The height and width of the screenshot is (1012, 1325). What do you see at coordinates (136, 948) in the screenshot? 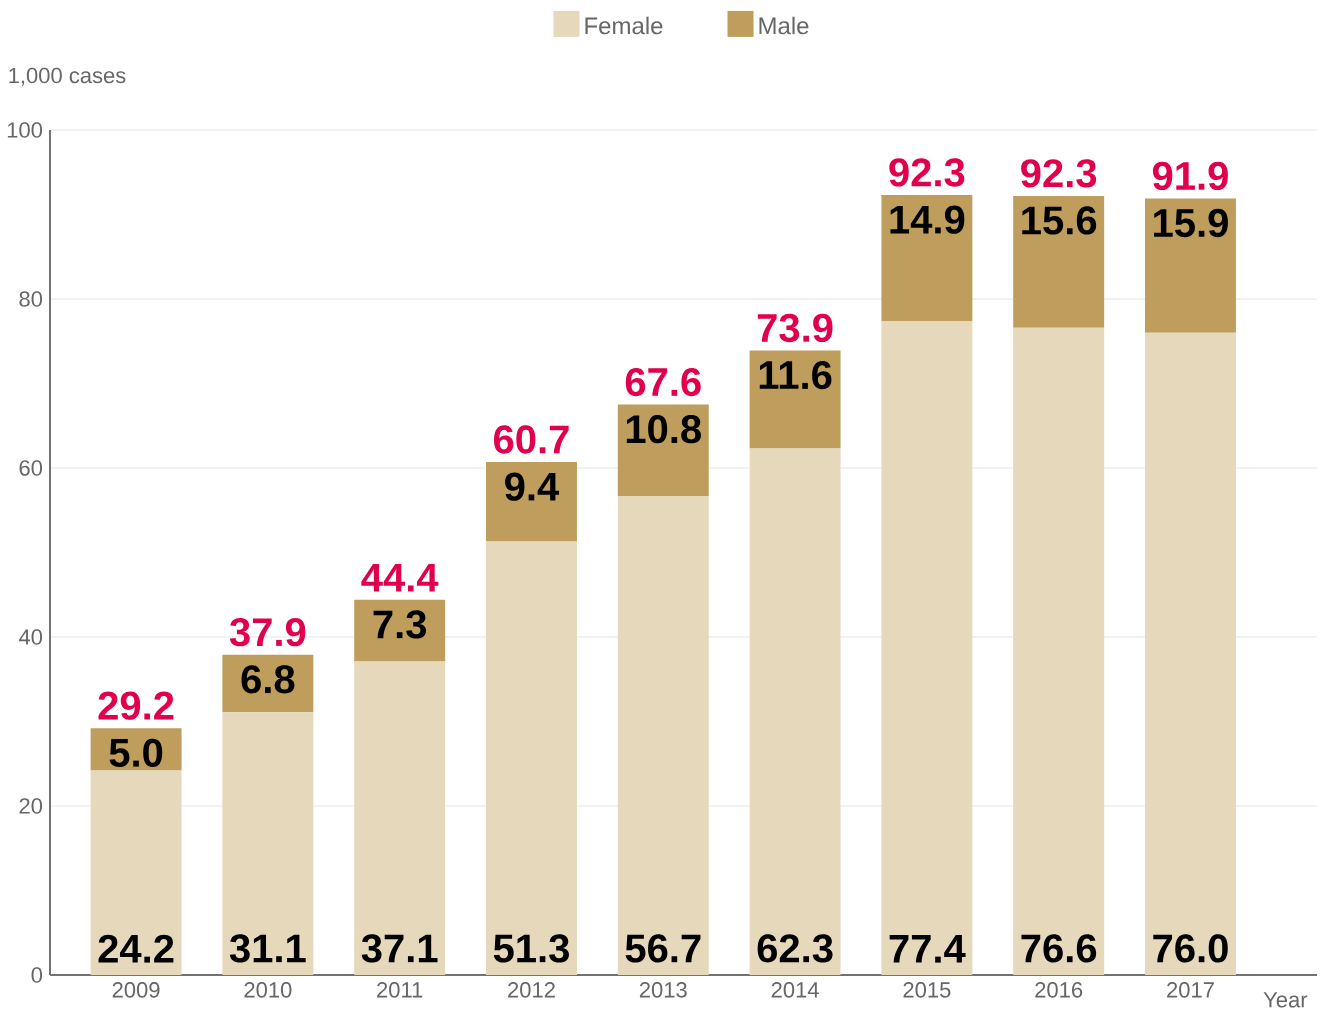
I see `data-label: 24.2` at bounding box center [136, 948].